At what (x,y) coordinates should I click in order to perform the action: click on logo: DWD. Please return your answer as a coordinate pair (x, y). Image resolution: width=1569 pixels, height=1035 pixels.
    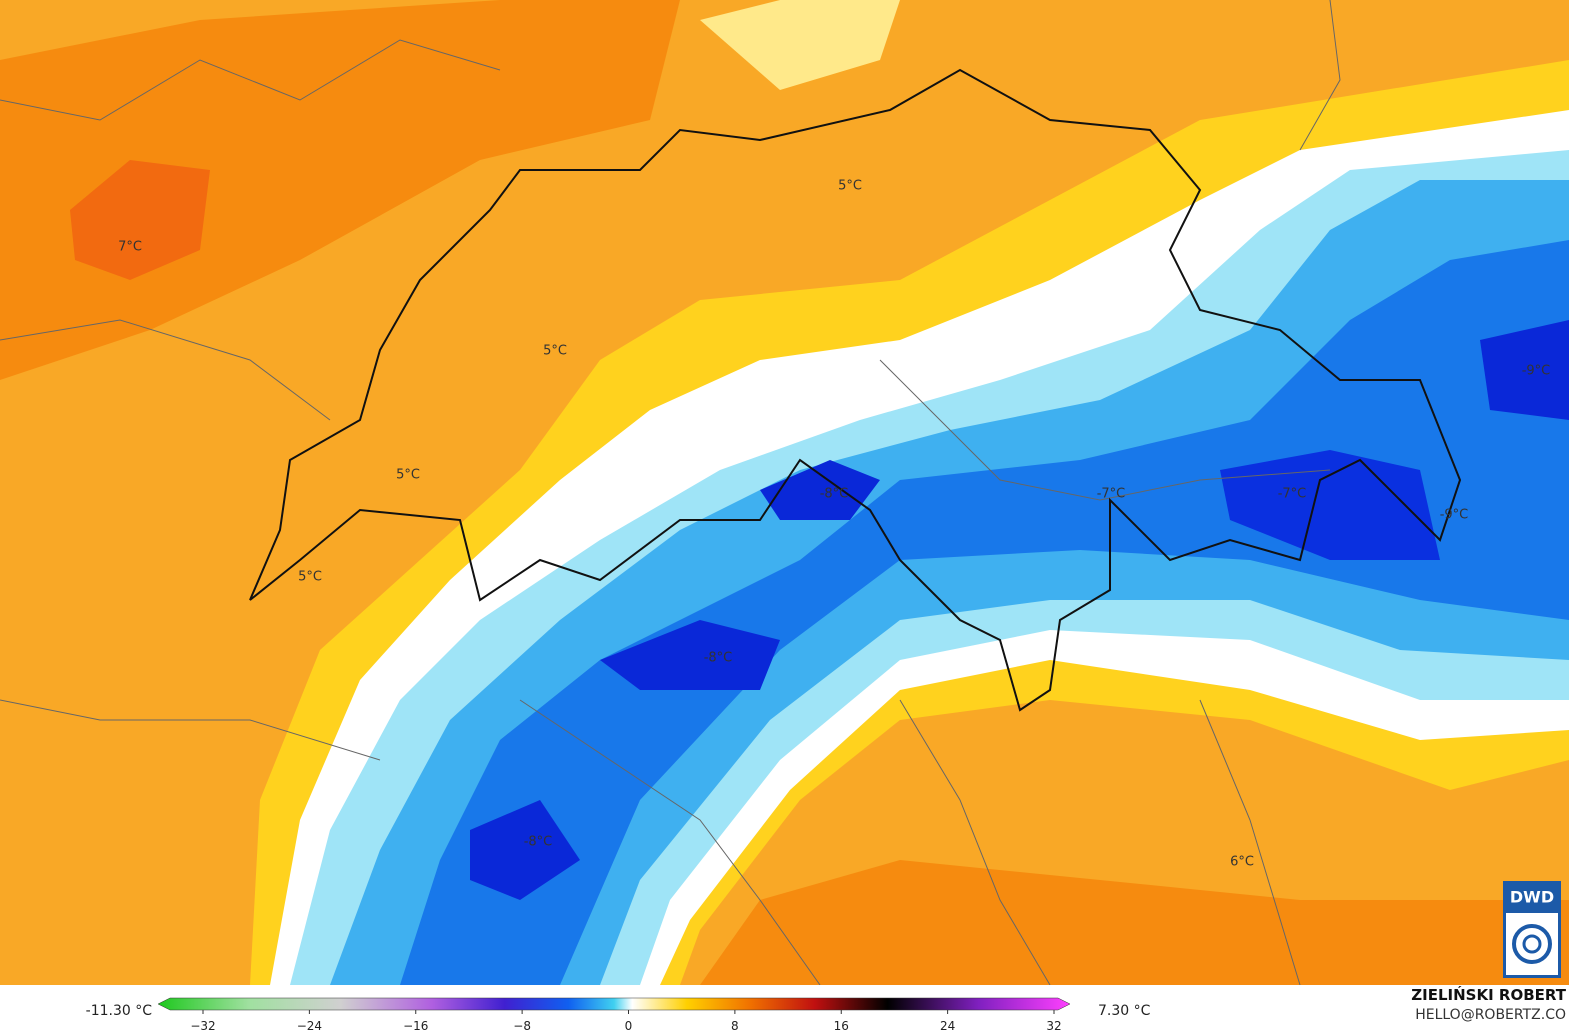
    Looking at the image, I should click on (1532, 929).